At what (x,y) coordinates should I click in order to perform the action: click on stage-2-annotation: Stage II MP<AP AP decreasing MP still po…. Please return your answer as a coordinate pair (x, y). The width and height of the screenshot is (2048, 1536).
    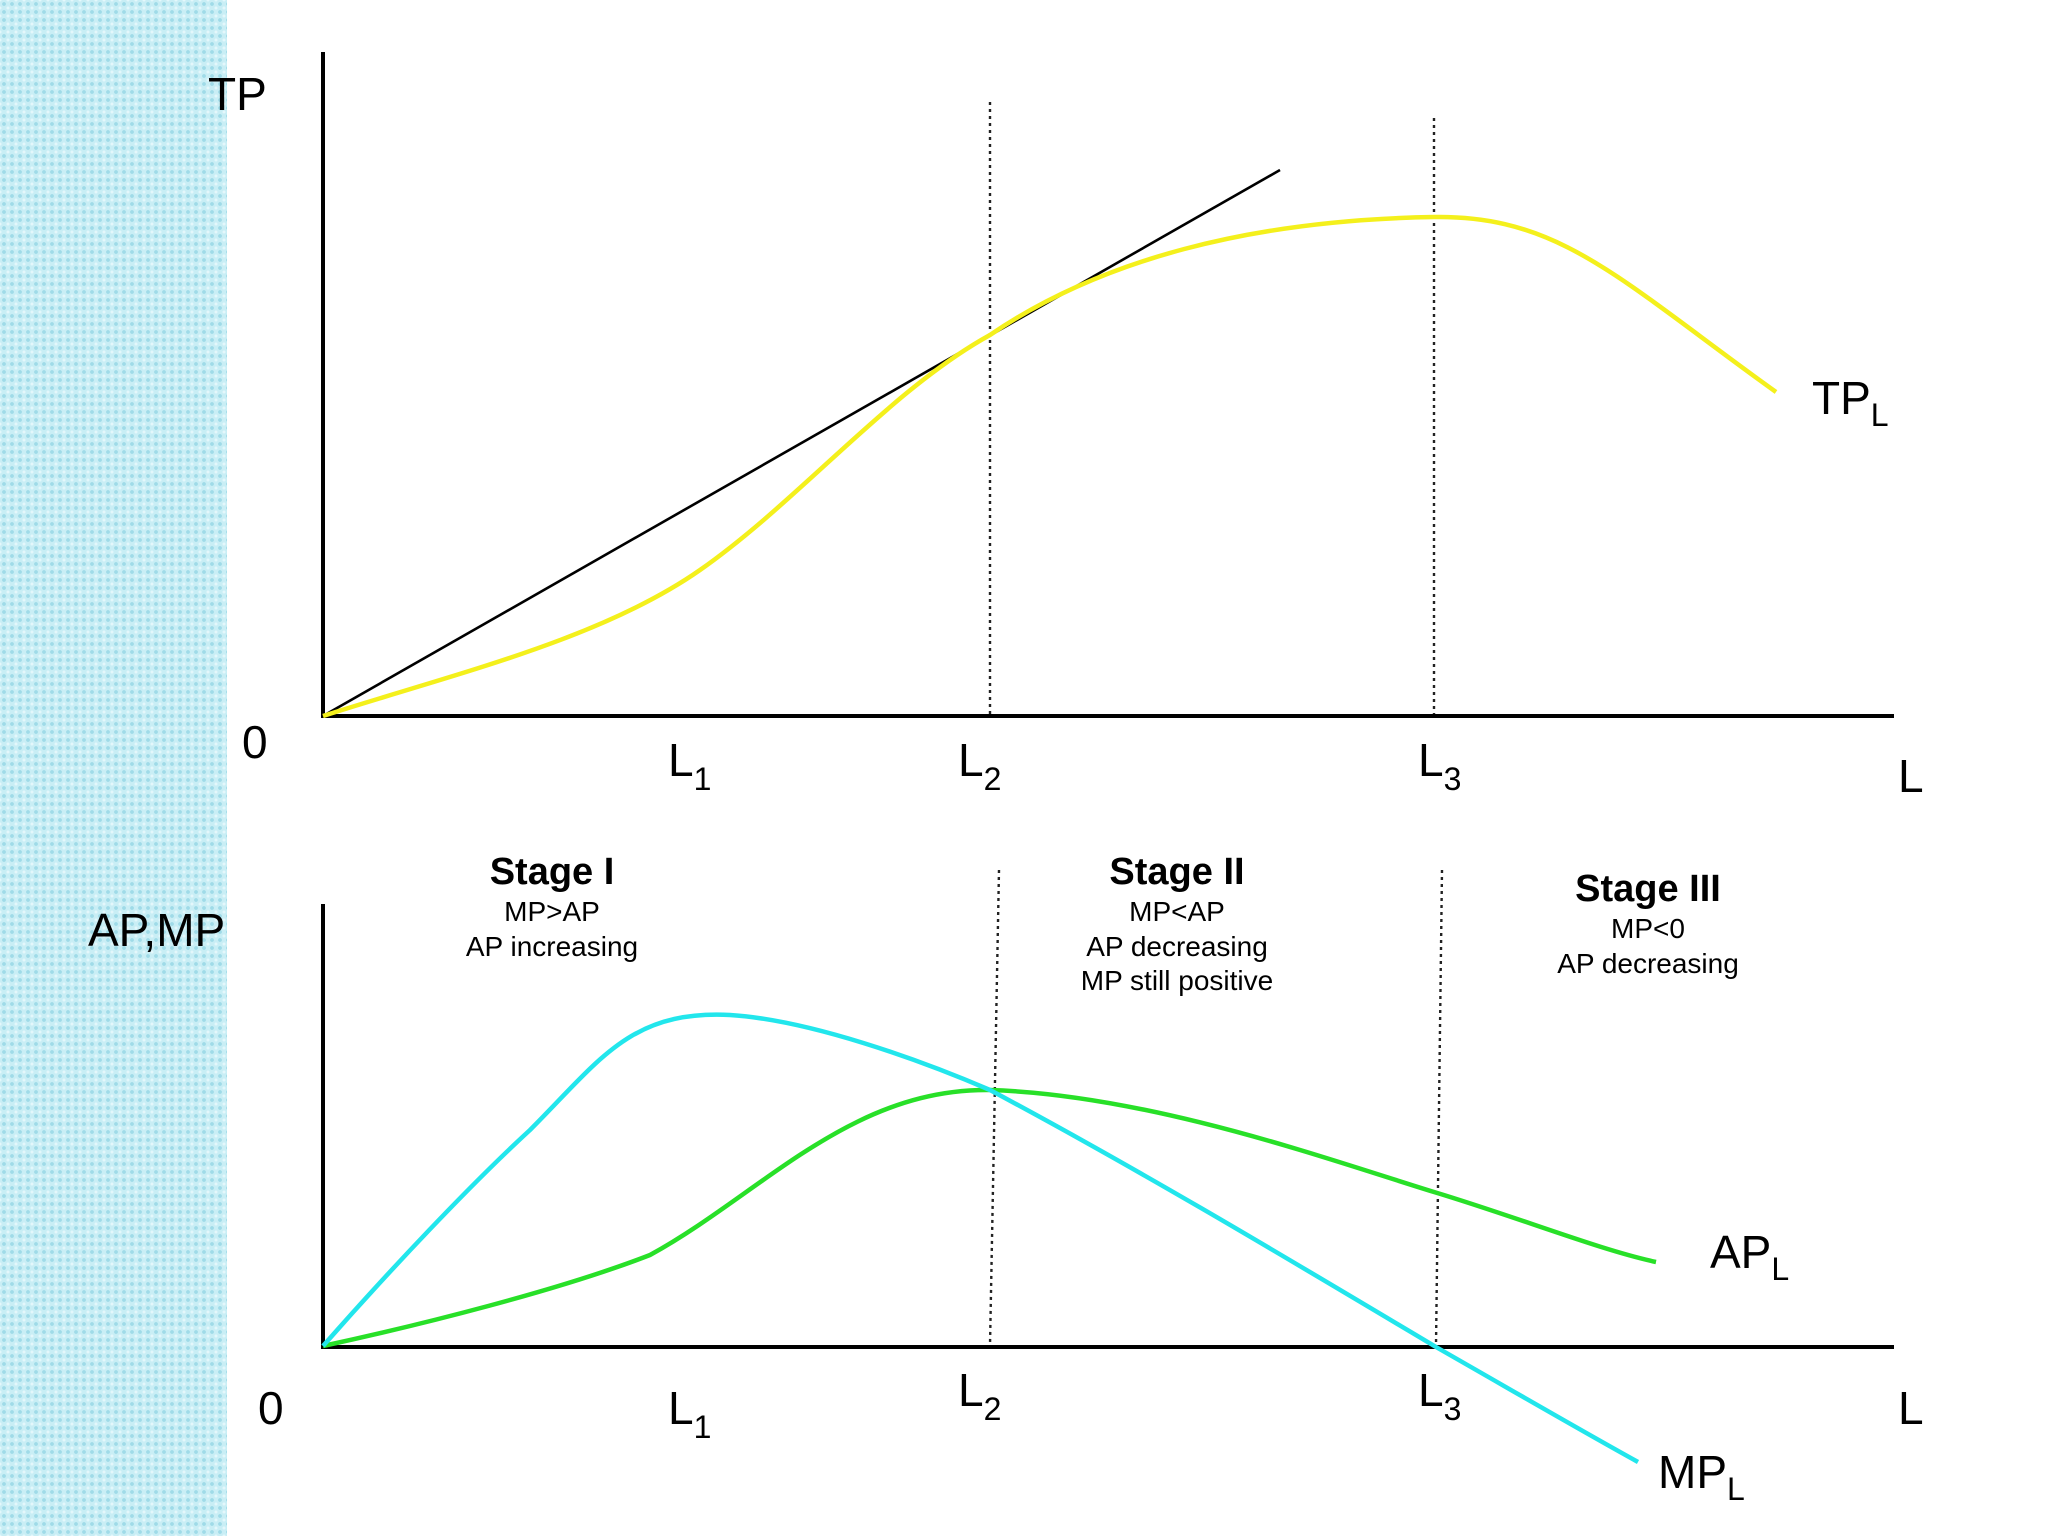
    Looking at the image, I should click on (1177, 923).